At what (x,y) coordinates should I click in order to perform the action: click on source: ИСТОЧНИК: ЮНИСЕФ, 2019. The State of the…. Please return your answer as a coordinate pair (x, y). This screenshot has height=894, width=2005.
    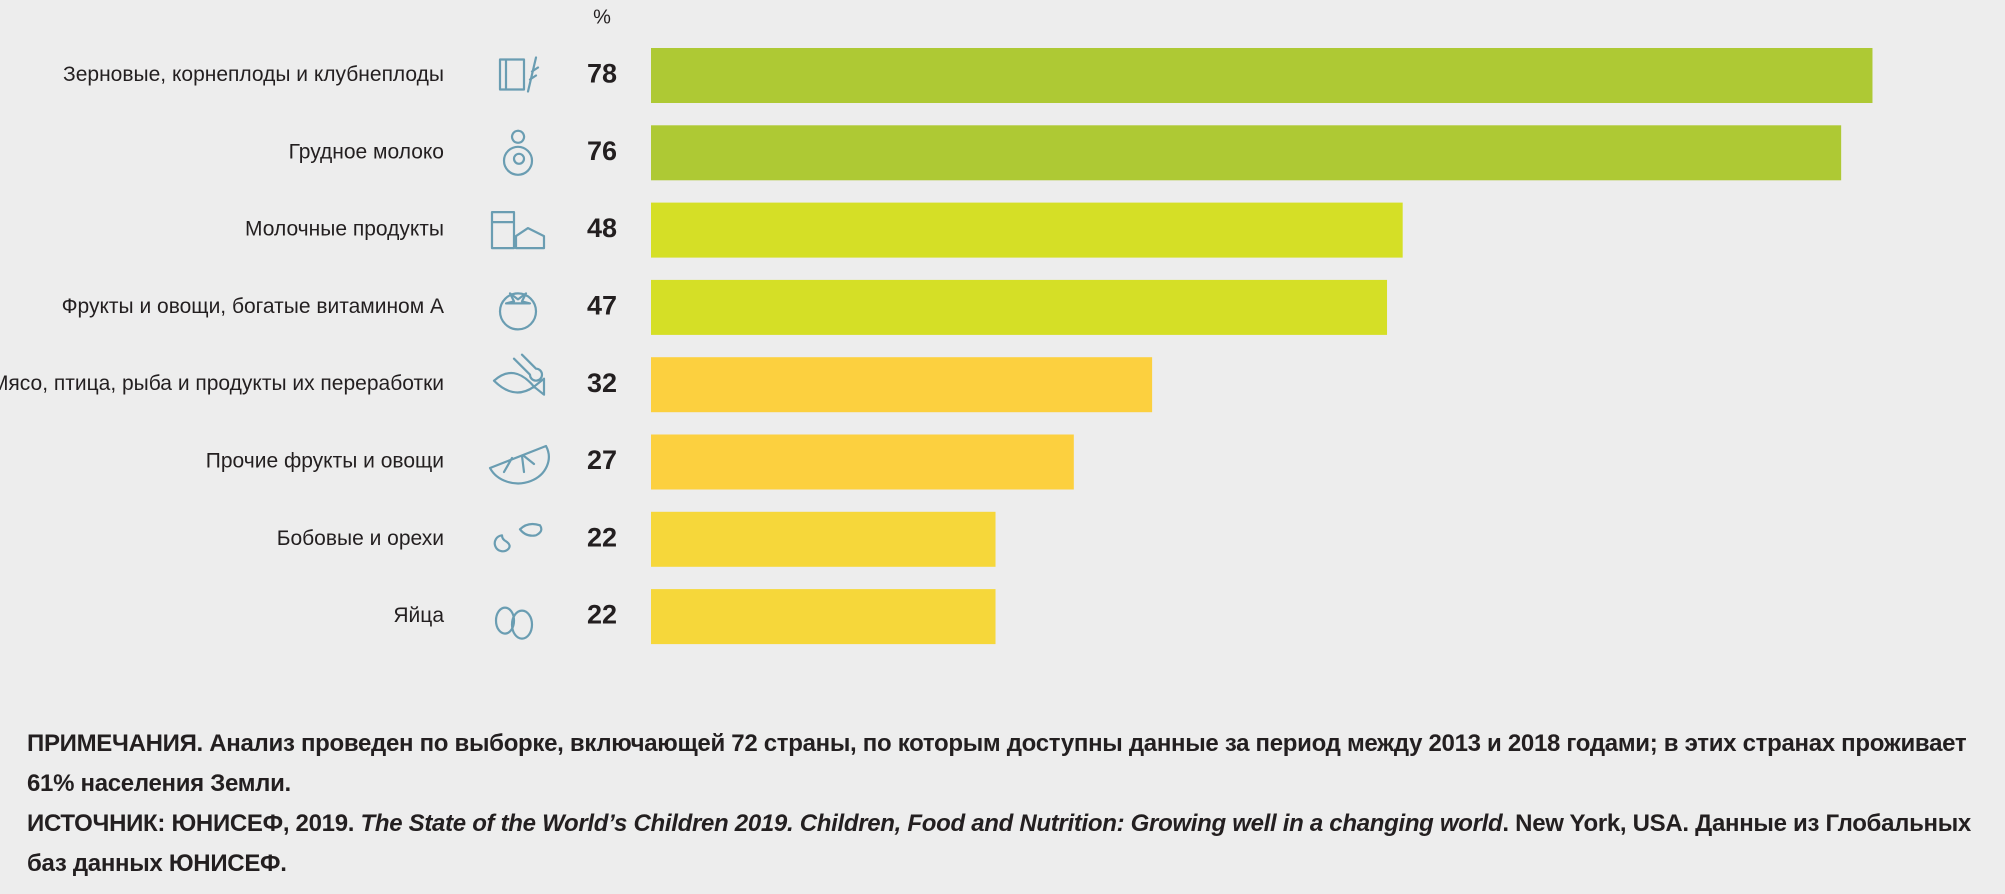
    Looking at the image, I should click on (1009, 844).